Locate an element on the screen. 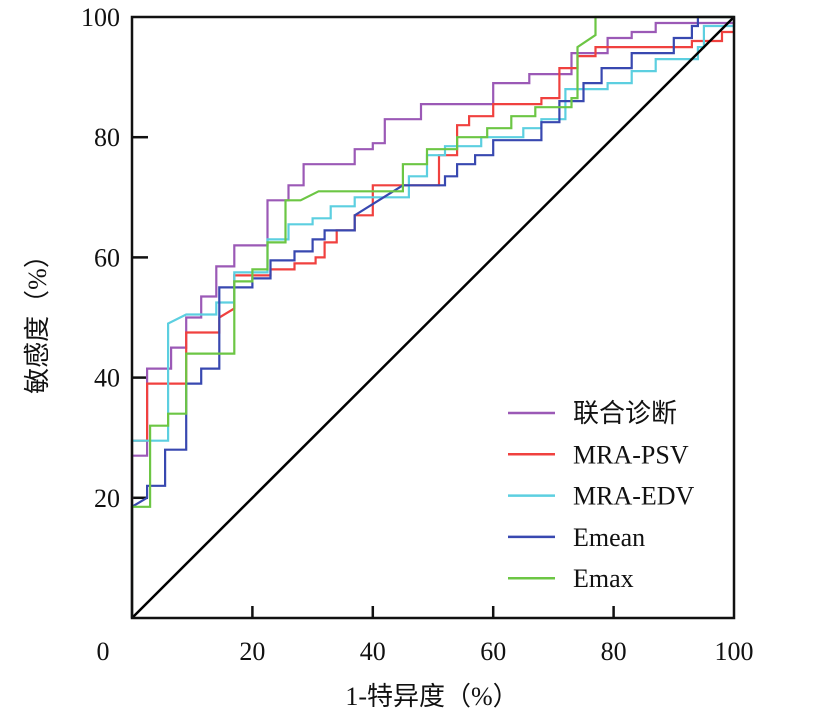 The image size is (827, 726). legend-label: 联合诊断 is located at coordinates (625, 413).